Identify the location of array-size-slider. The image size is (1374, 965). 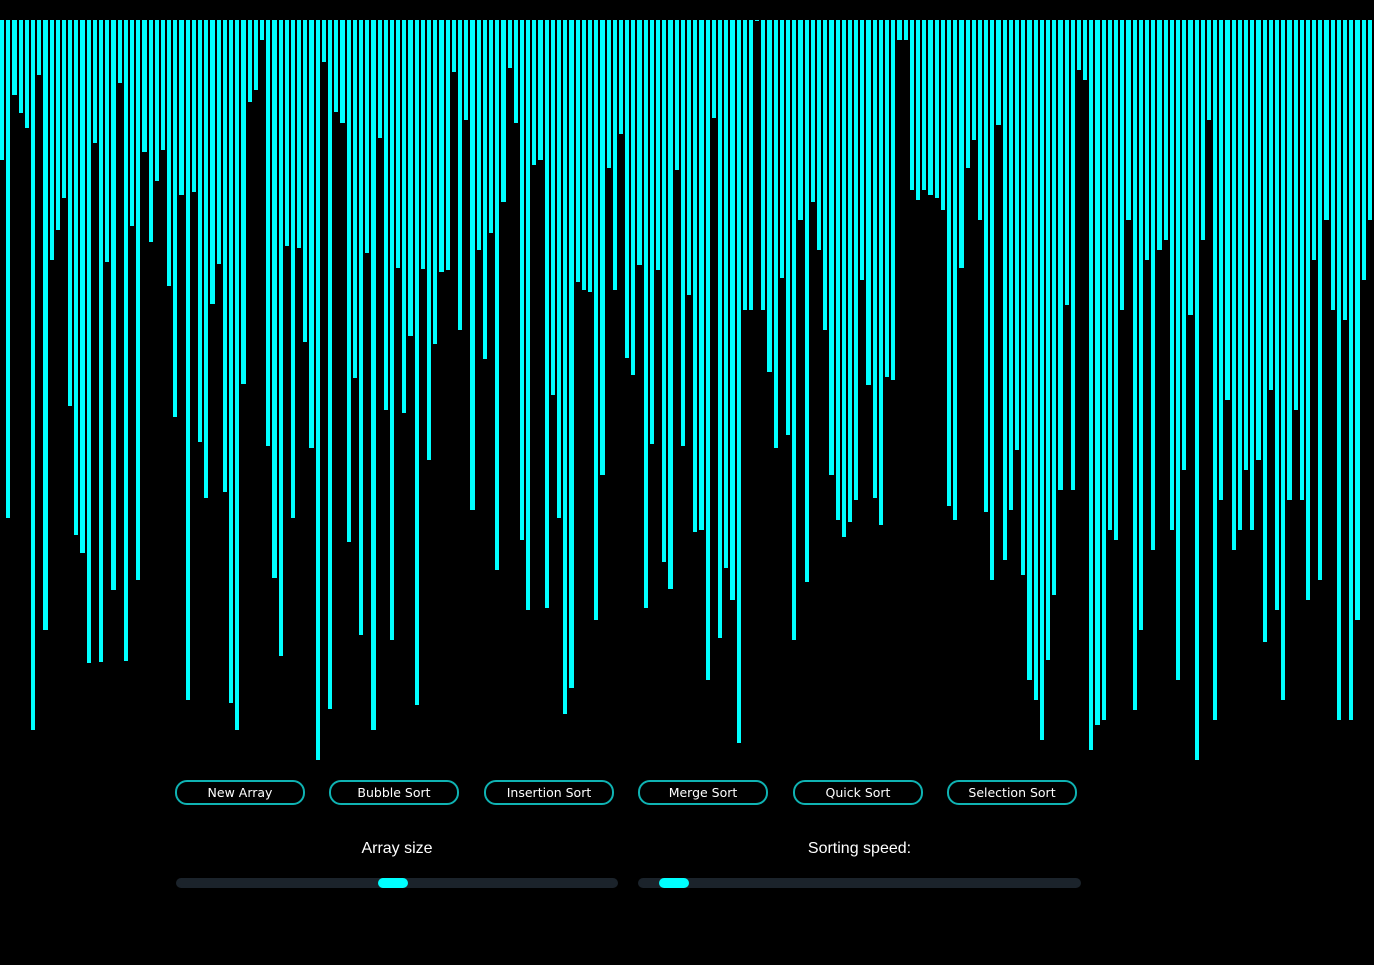
(397, 883).